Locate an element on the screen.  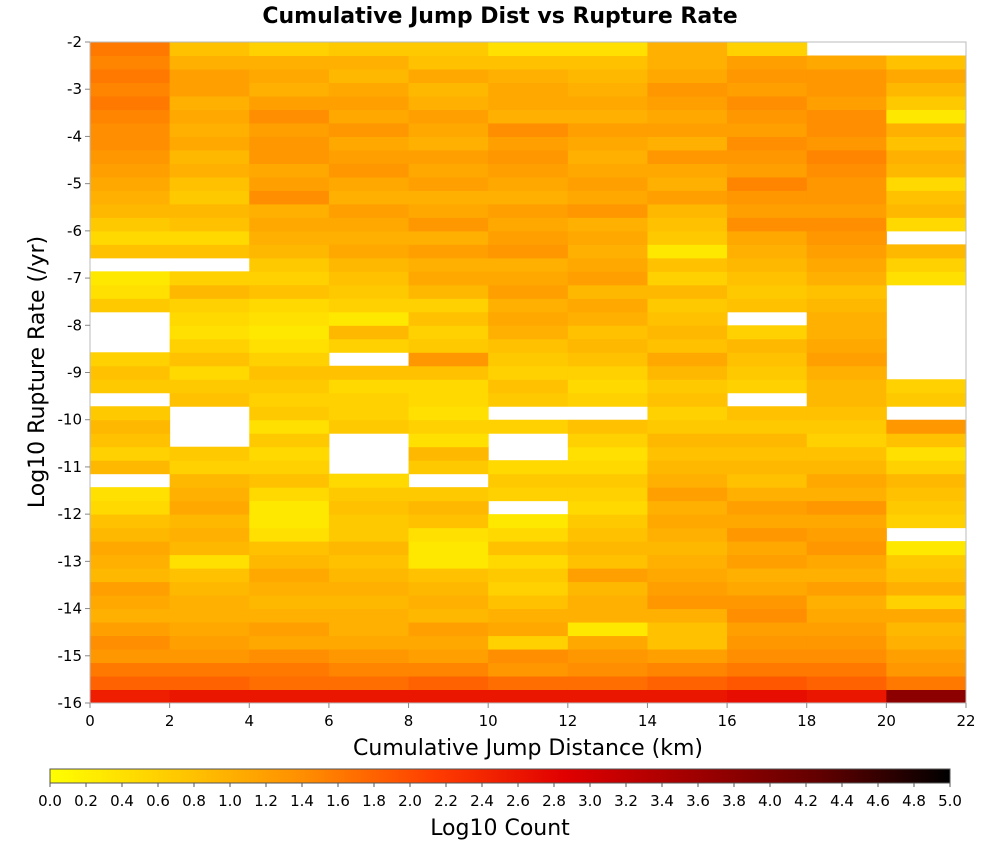
colorbar-tick-label: 2.6 is located at coordinates (518, 801).